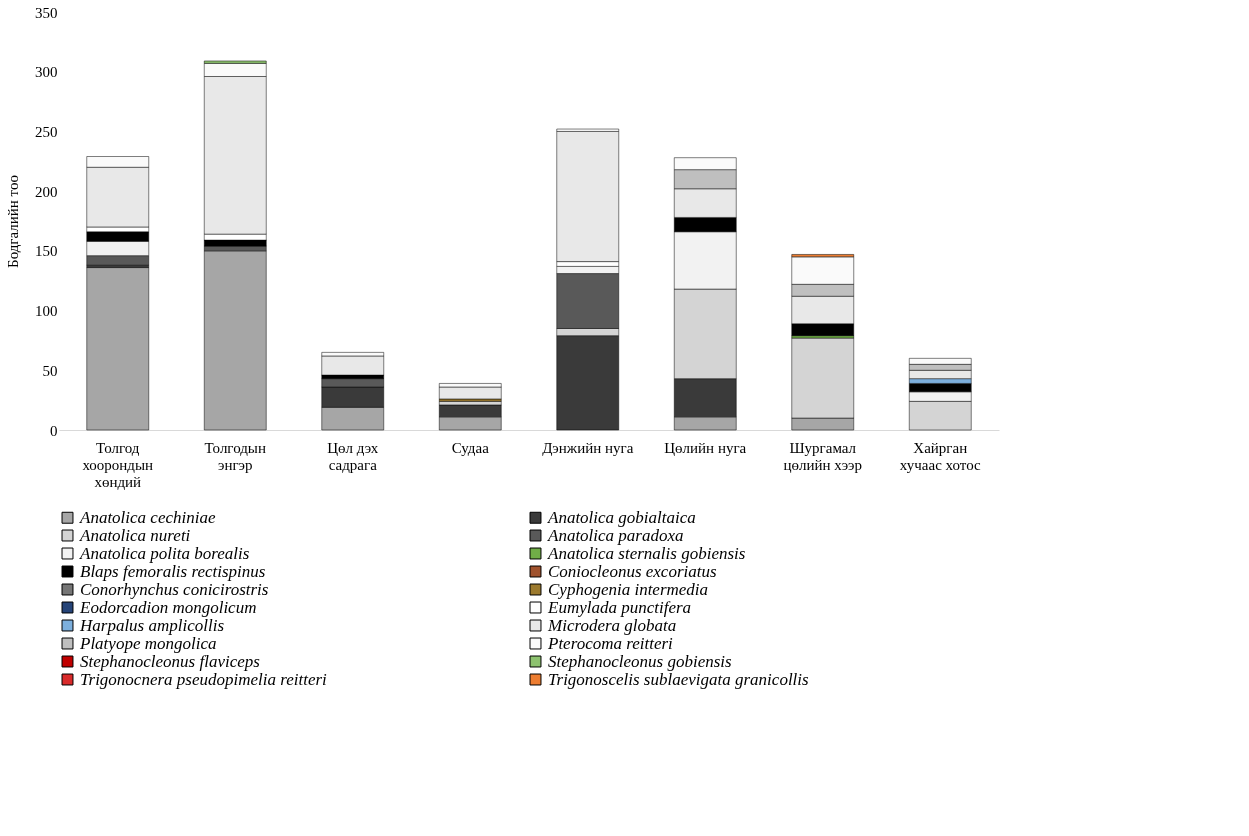 This screenshot has height=836, width=1249. What do you see at coordinates (628, 589) in the screenshot?
I see `legend-label: Cyphogenia intermedia` at bounding box center [628, 589].